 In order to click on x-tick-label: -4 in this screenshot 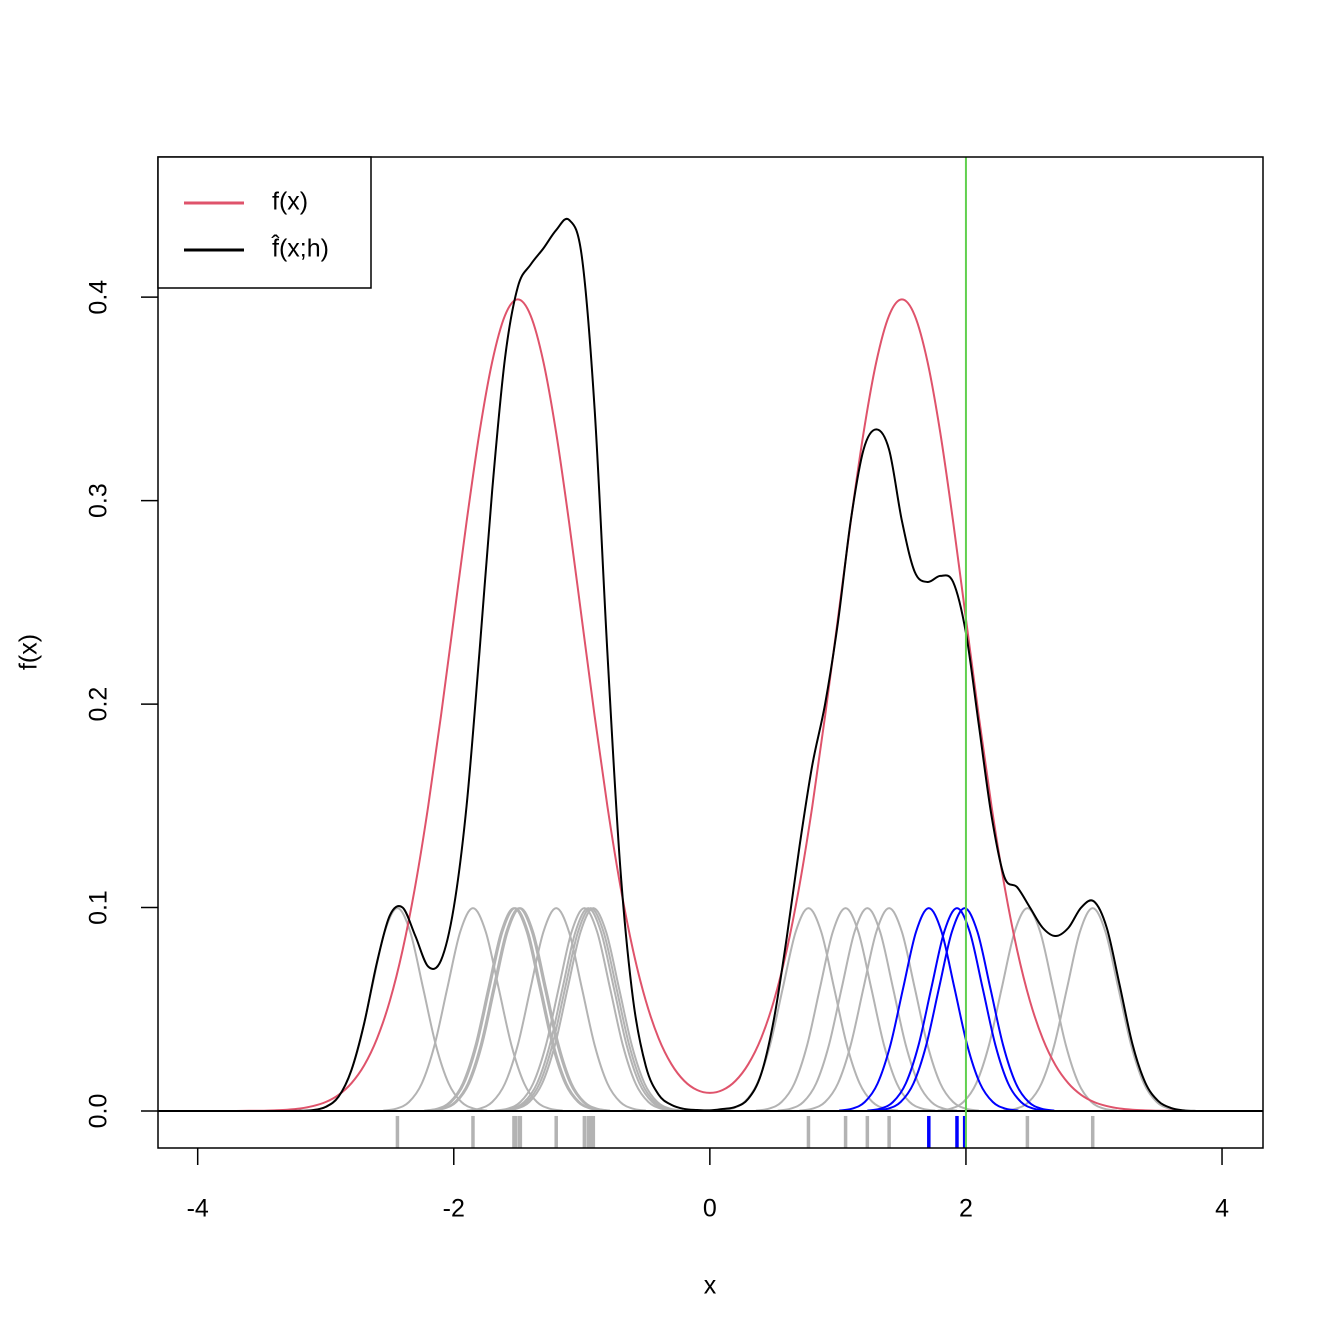, I will do `click(198, 1209)`.